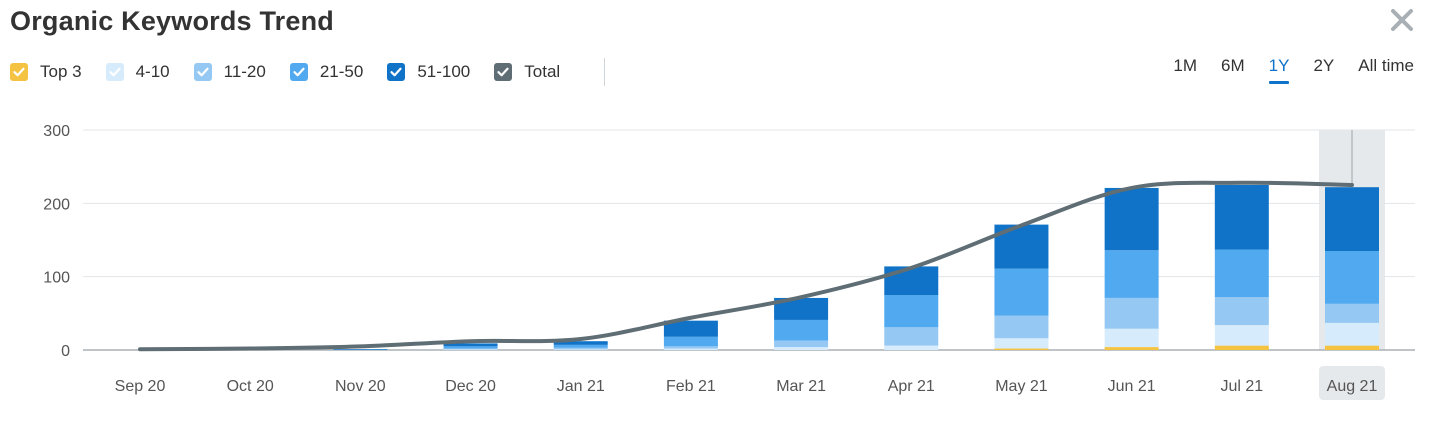  What do you see at coordinates (140, 386) in the screenshot?
I see `x-tick-label: Sep 20` at bounding box center [140, 386].